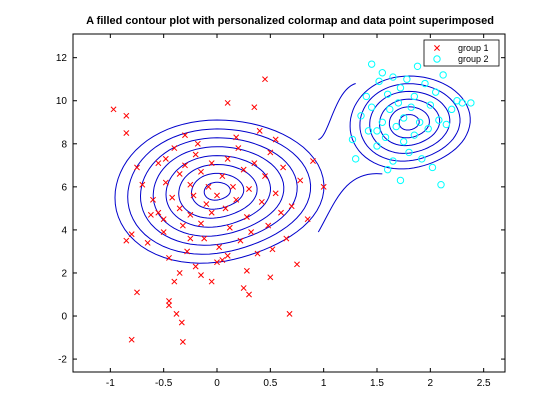 This screenshot has height=420, width=560. What do you see at coordinates (64, 273) in the screenshot?
I see `y-tick-label: 2` at bounding box center [64, 273].